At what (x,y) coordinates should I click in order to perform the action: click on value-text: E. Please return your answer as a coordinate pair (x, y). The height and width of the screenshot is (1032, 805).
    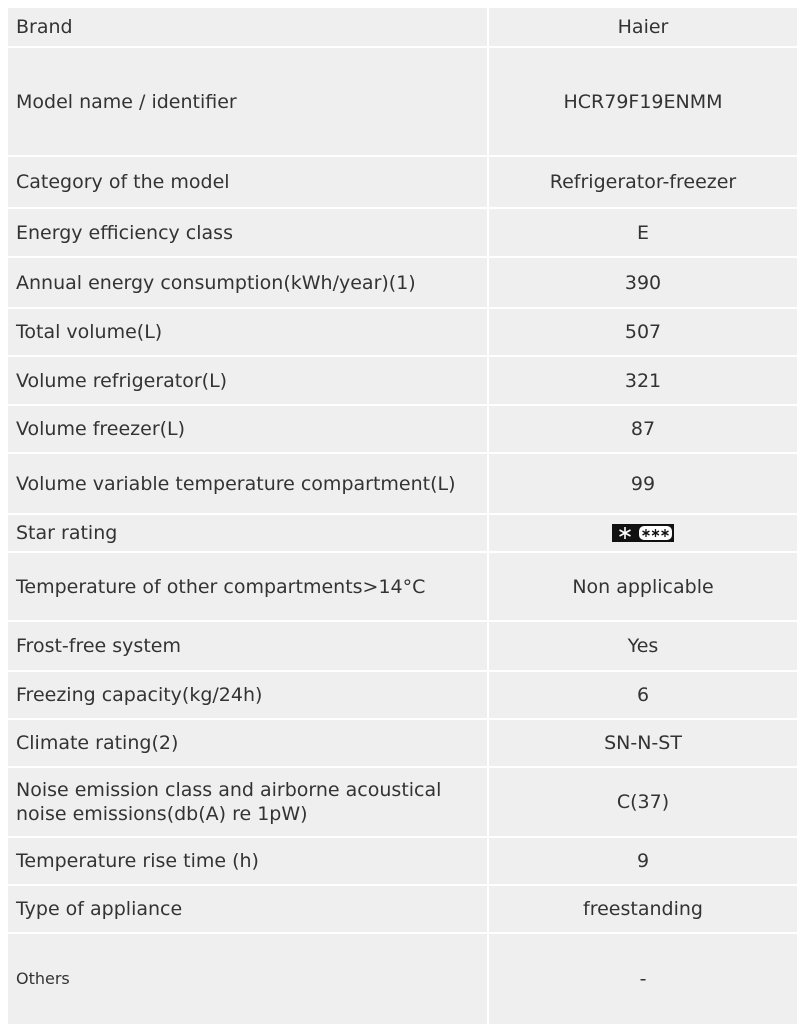
    Looking at the image, I should click on (642, 232).